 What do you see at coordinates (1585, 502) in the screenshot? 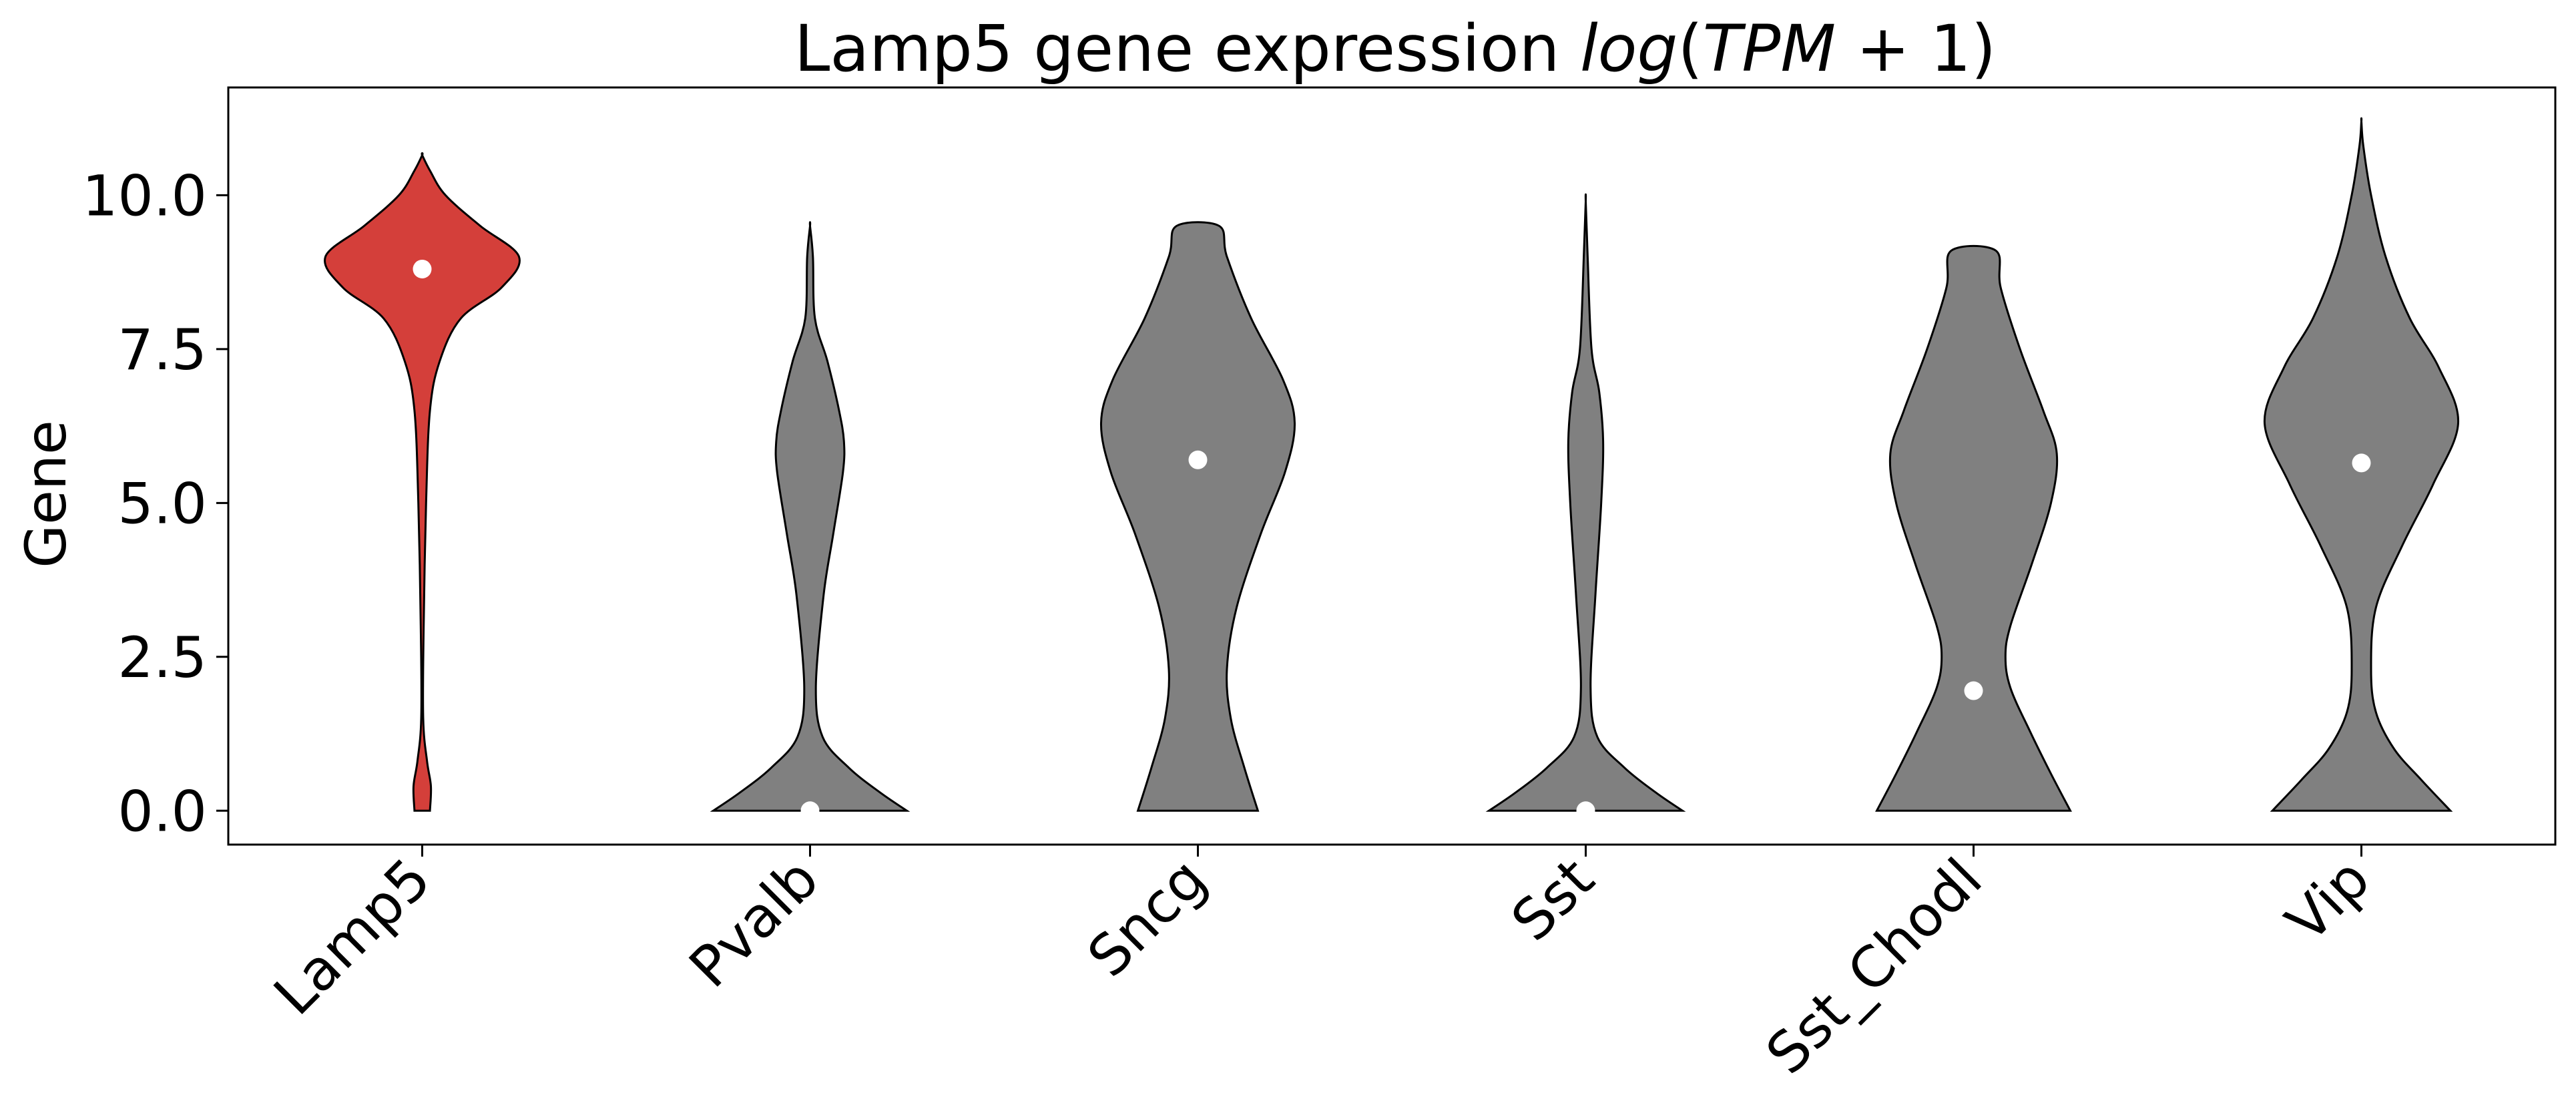
I see `violin-sst` at bounding box center [1585, 502].